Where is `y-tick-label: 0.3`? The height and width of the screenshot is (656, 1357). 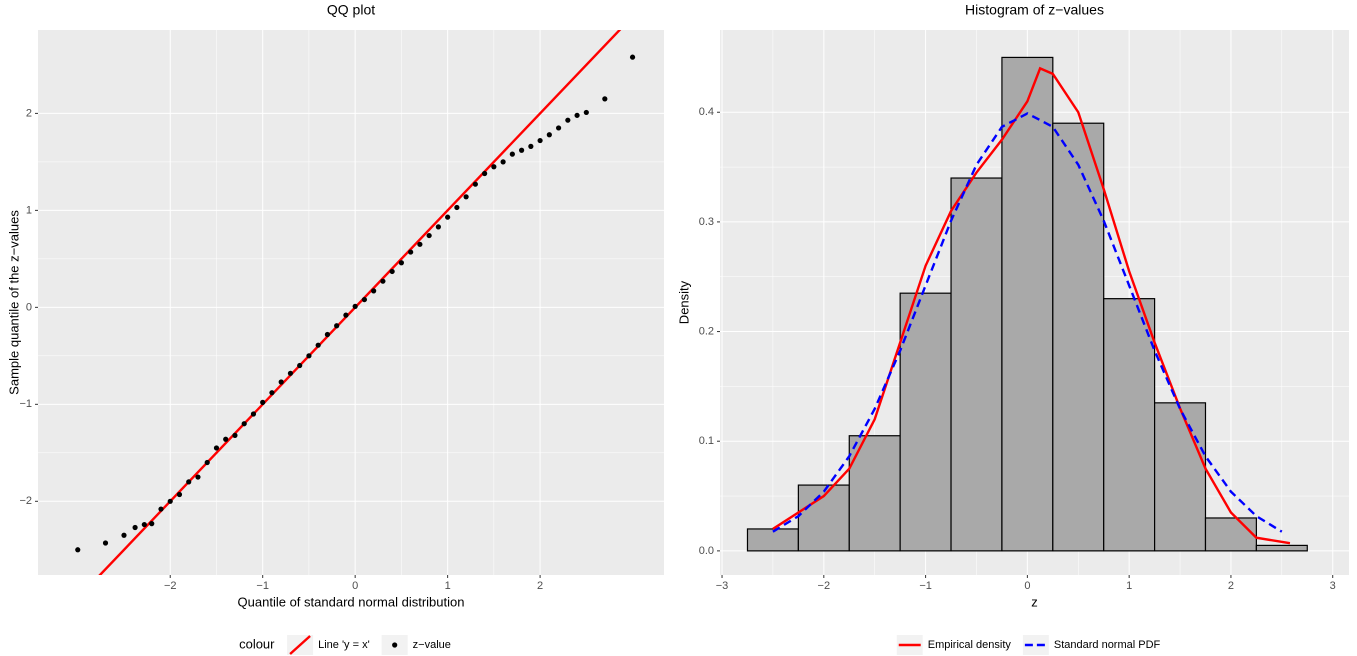 y-tick-label: 0.3 is located at coordinates (706, 222).